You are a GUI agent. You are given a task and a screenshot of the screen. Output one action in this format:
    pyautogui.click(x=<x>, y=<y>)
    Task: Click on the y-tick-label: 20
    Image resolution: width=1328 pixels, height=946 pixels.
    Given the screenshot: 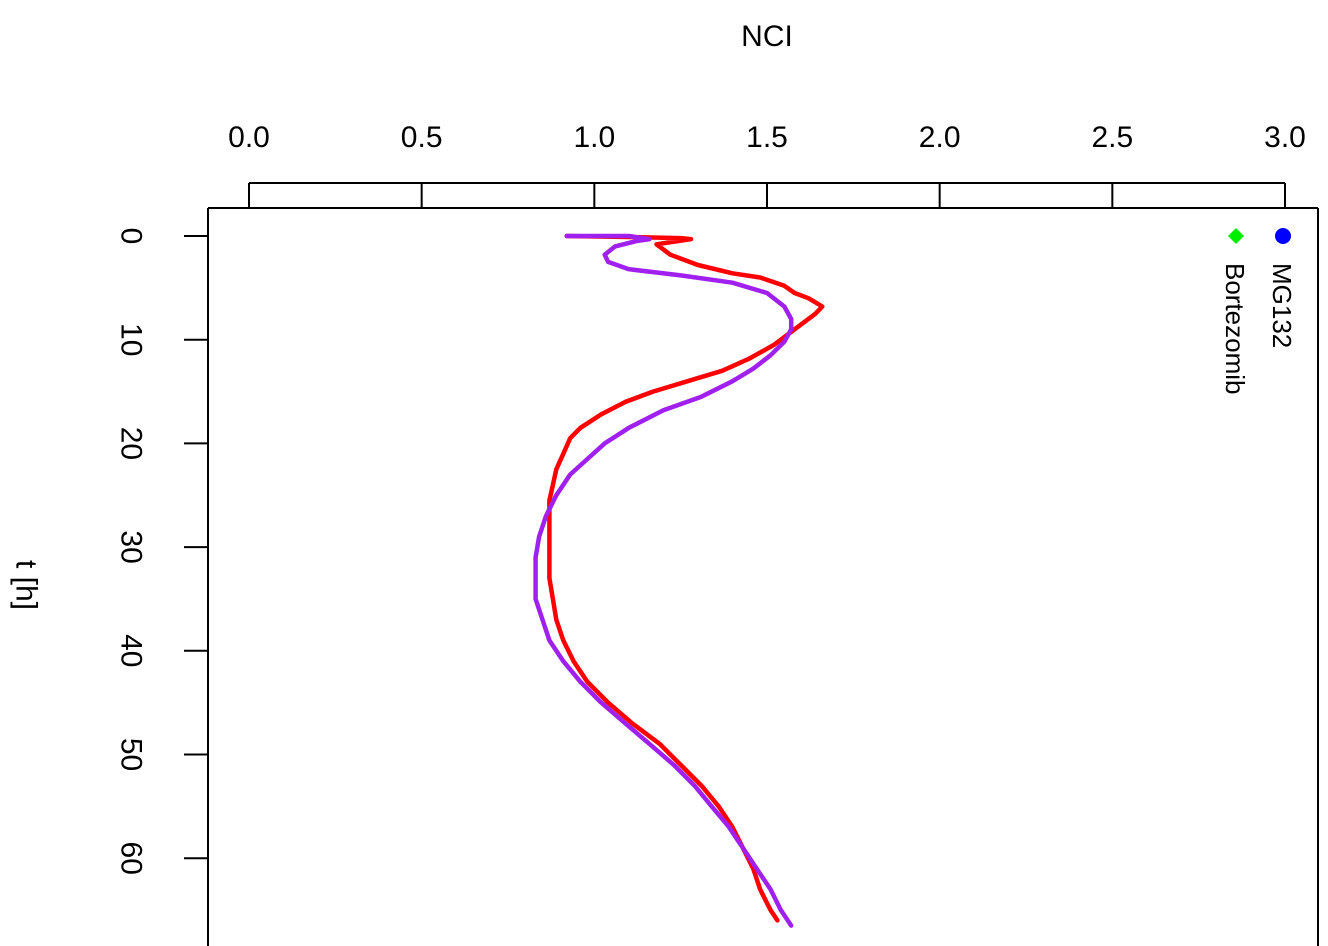 What is the action you would take?
    pyautogui.click(x=131, y=443)
    